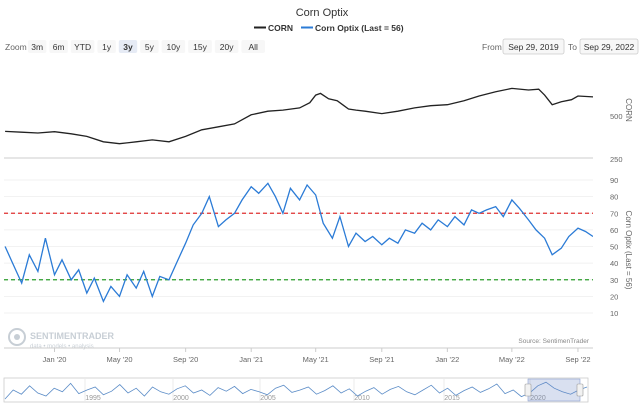  What do you see at coordinates (577, 359) in the screenshot?
I see `x-tick-label: Sep '22` at bounding box center [577, 359].